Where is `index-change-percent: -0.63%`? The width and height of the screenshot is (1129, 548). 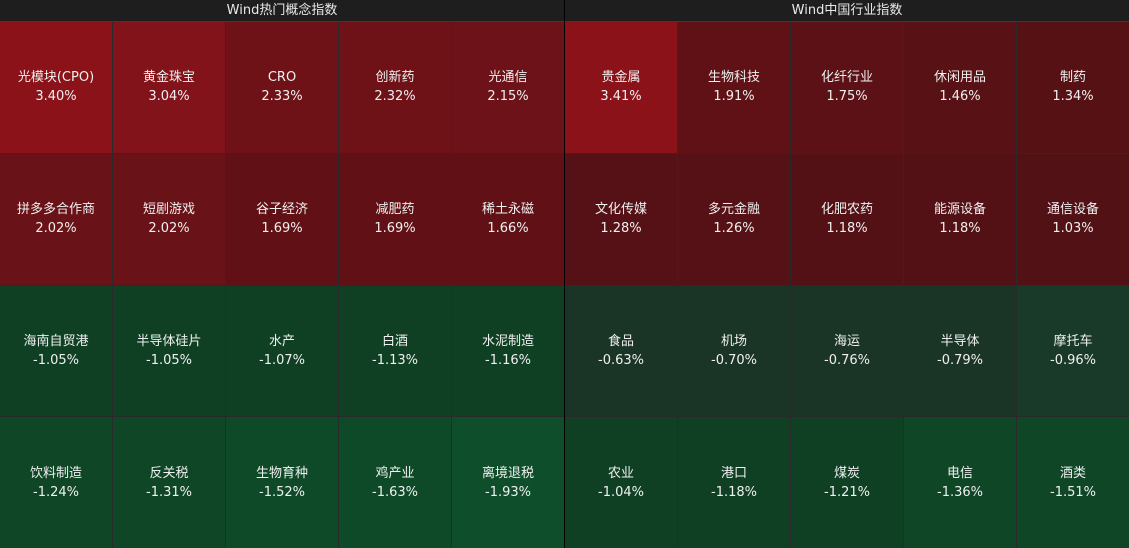
index-change-percent: -0.63% is located at coordinates (621, 360).